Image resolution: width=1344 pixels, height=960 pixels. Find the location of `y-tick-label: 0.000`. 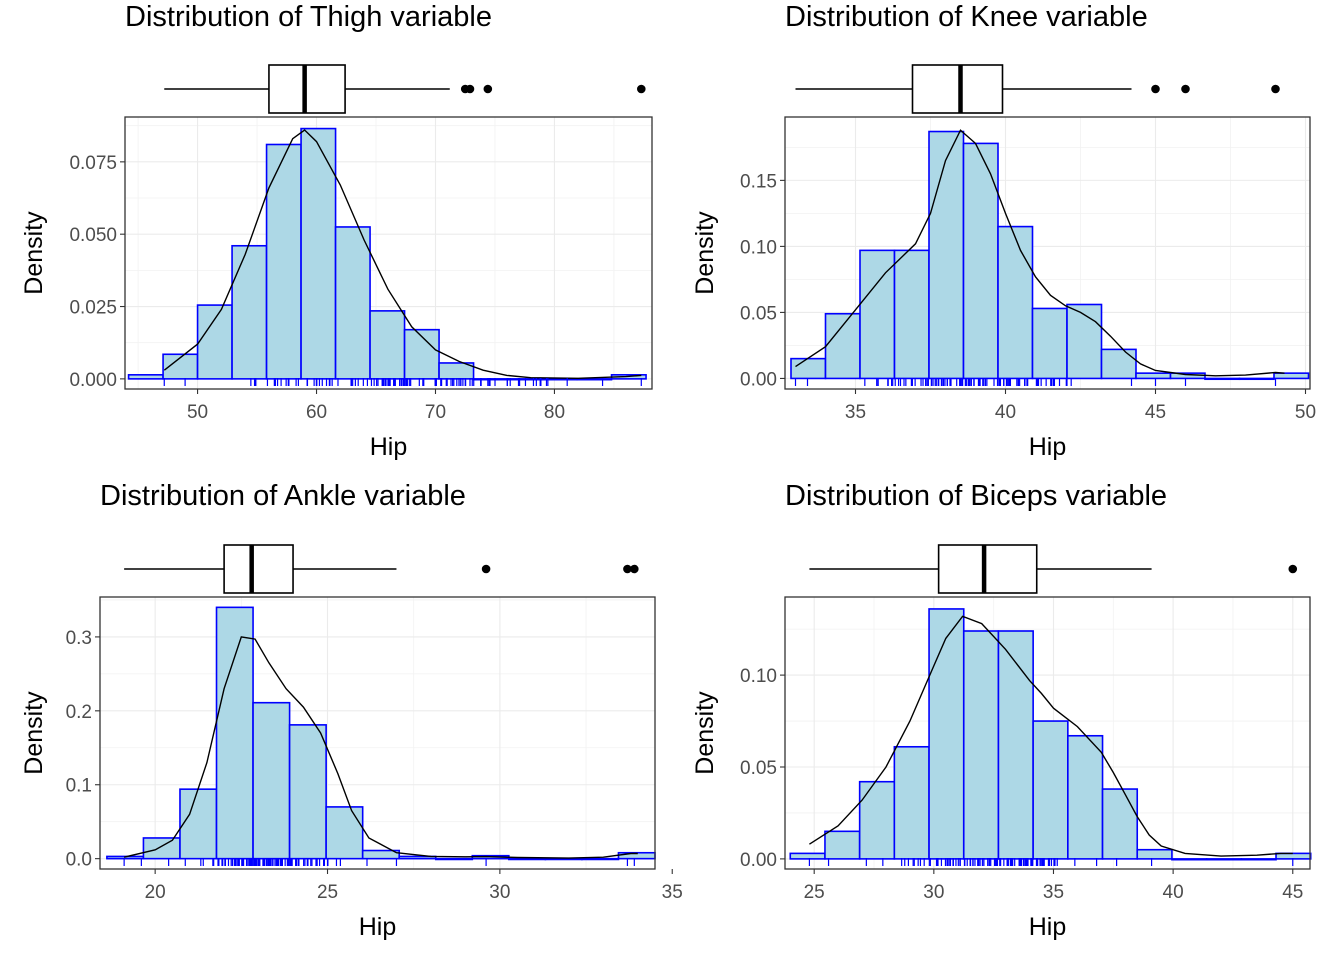

y-tick-label: 0.000 is located at coordinates (93, 380).